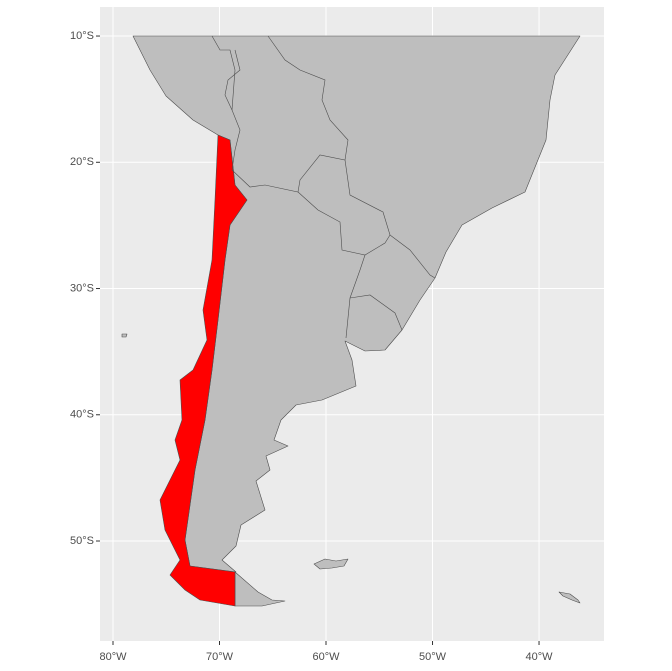 The width and height of the screenshot is (672, 671). Describe the element at coordinates (433, 657) in the screenshot. I see `x-tick-label: 50°W` at that location.